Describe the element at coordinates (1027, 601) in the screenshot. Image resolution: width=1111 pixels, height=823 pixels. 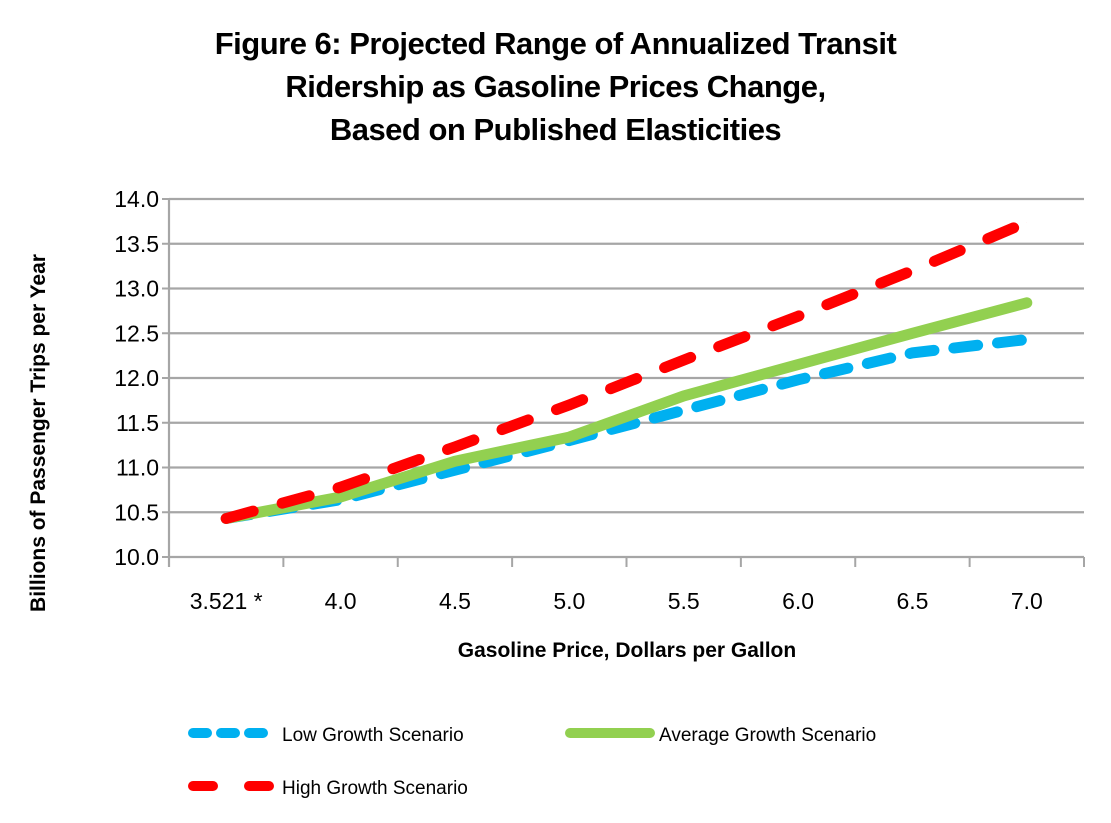
I see `x-tick-label: 7.0` at that location.